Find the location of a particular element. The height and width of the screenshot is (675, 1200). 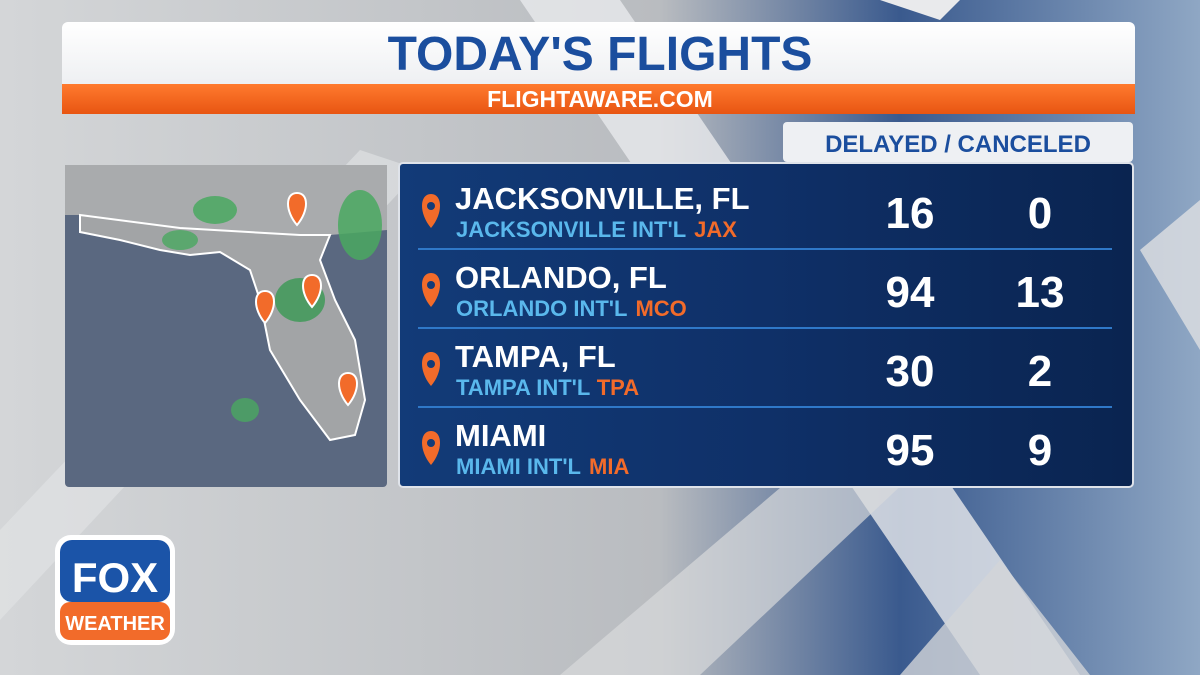

map-florida is located at coordinates (223, 327).